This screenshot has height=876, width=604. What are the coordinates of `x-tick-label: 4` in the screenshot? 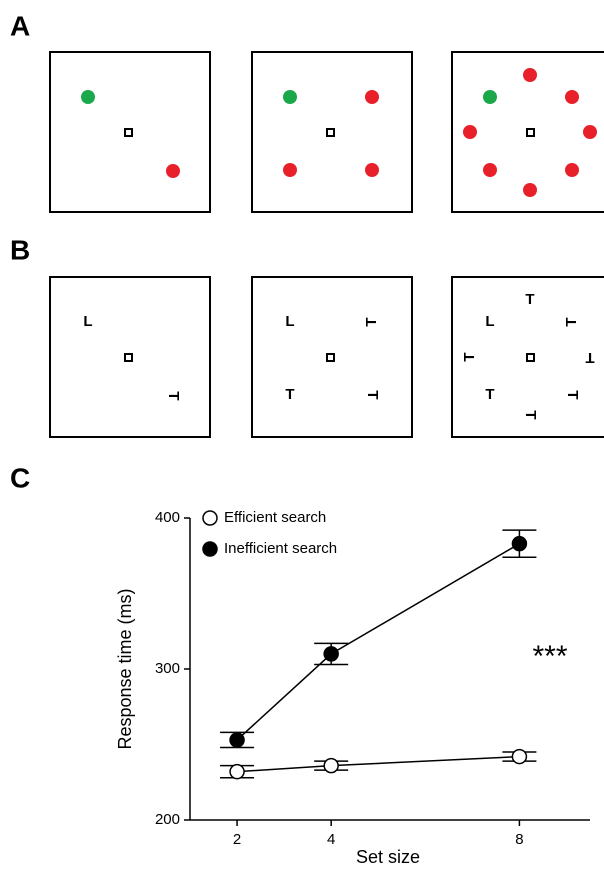 It's located at (331, 839).